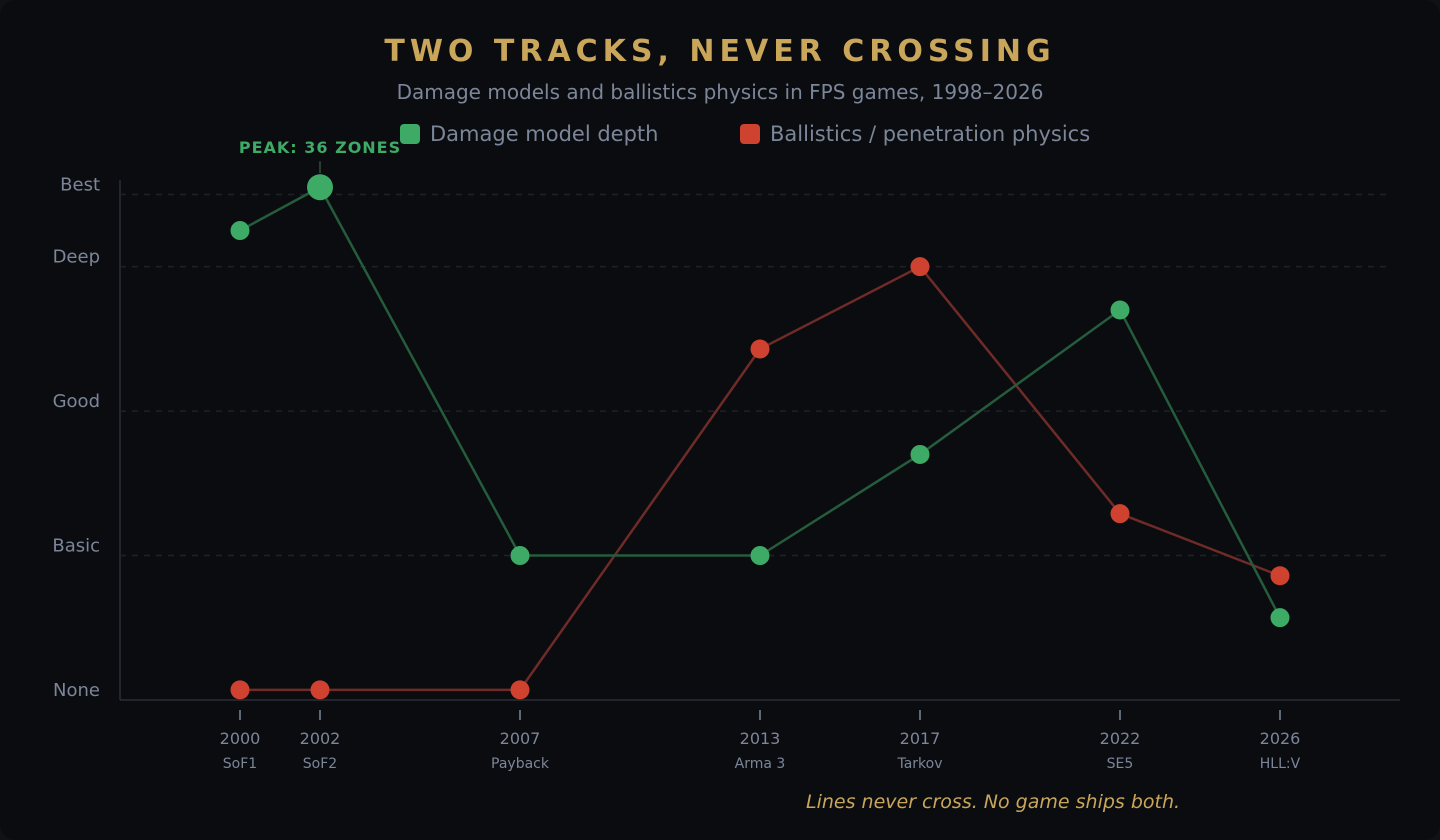  I want to click on peak-annotation: PEAK: 36 ZONES, so click(320, 147).